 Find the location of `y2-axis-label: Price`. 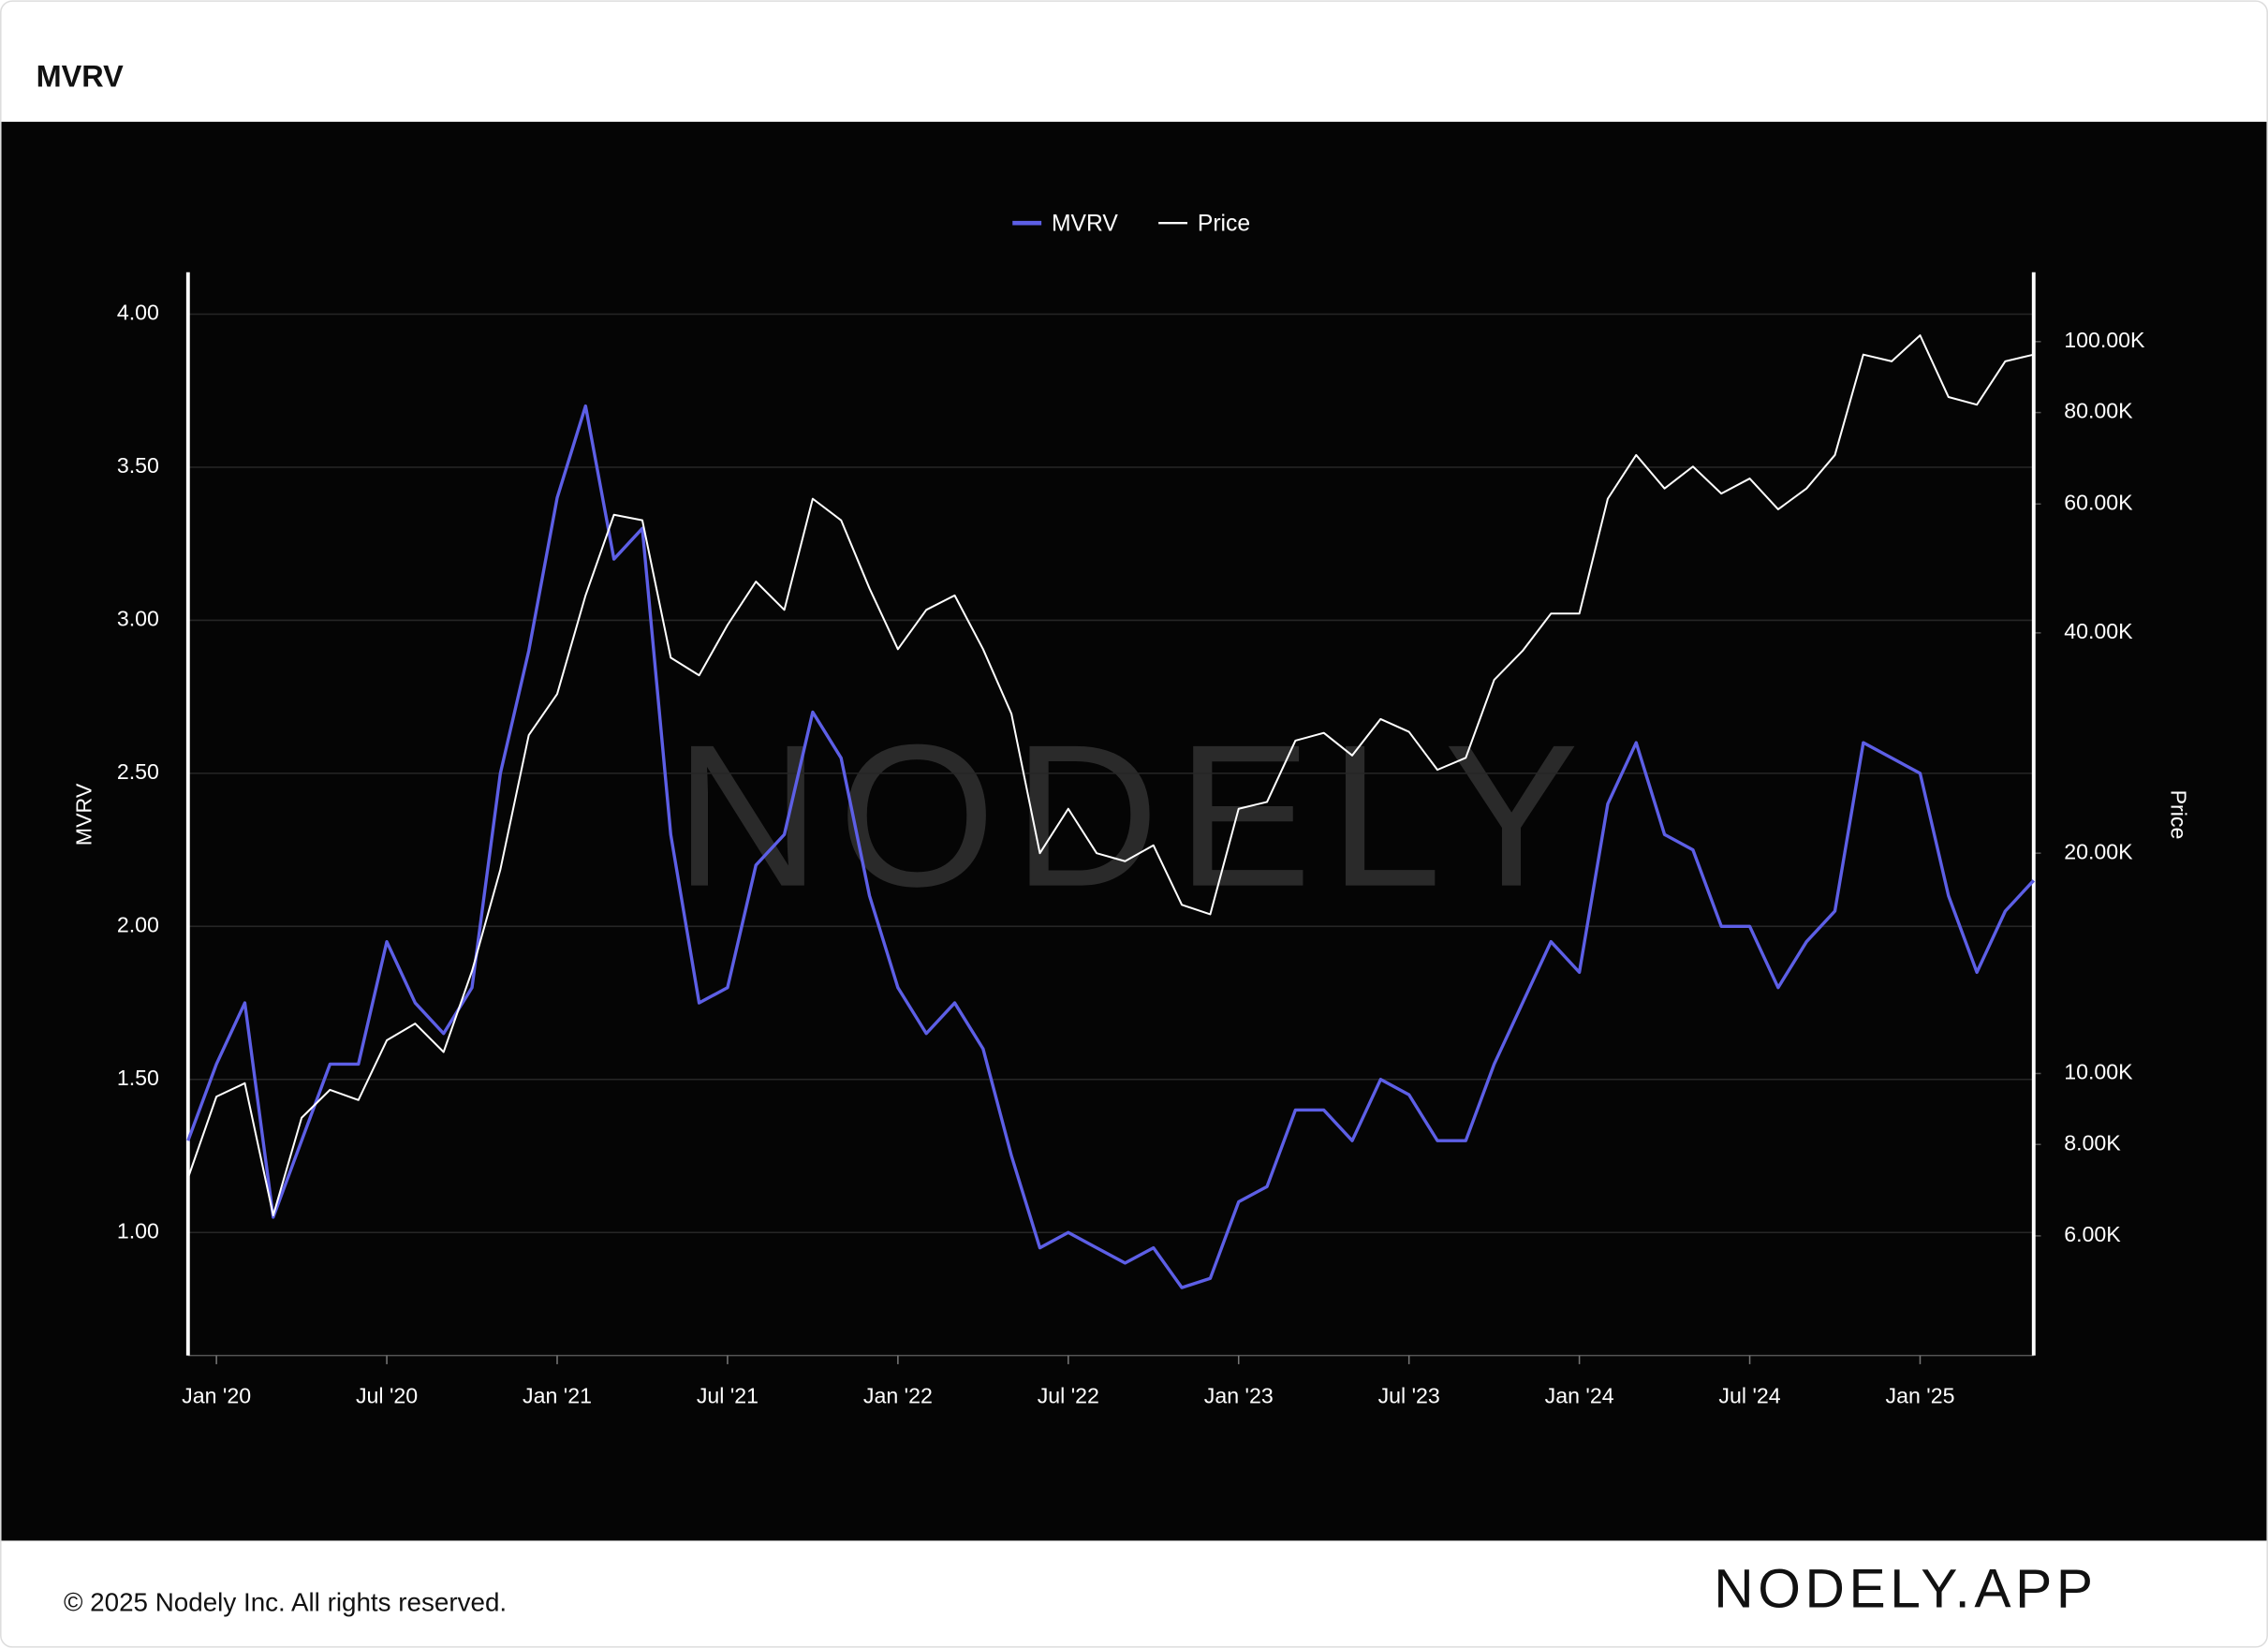

y2-axis-label: Price is located at coordinates (2179, 815).